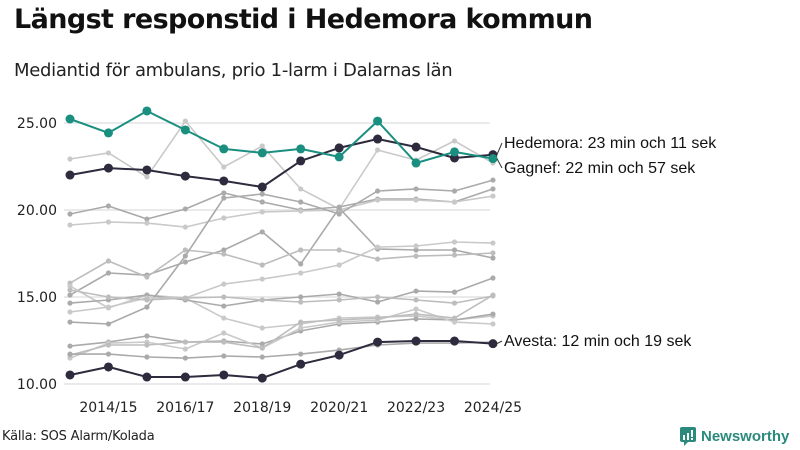 Image resolution: width=800 pixels, height=450 pixels. What do you see at coordinates (493, 408) in the screenshot?
I see `x-tick-label: 2024/25` at bounding box center [493, 408].